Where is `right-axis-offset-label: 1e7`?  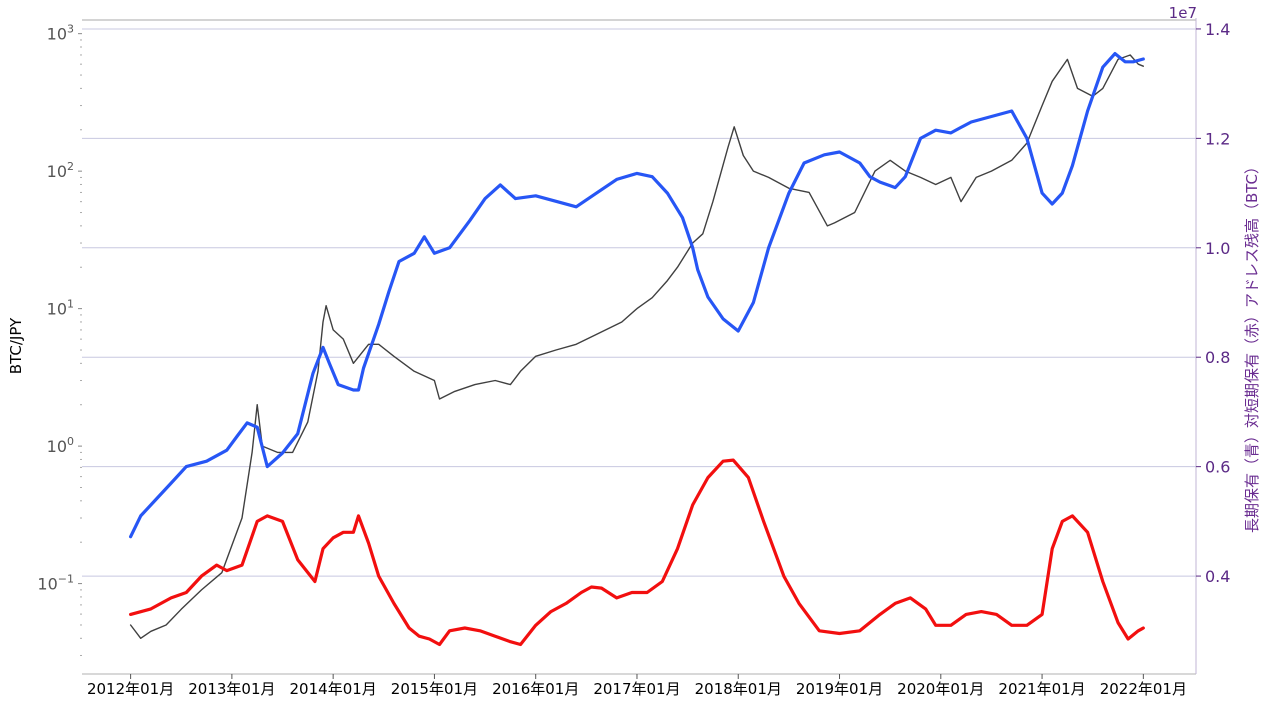 right-axis-offset-label: 1e7 is located at coordinates (1183, 13).